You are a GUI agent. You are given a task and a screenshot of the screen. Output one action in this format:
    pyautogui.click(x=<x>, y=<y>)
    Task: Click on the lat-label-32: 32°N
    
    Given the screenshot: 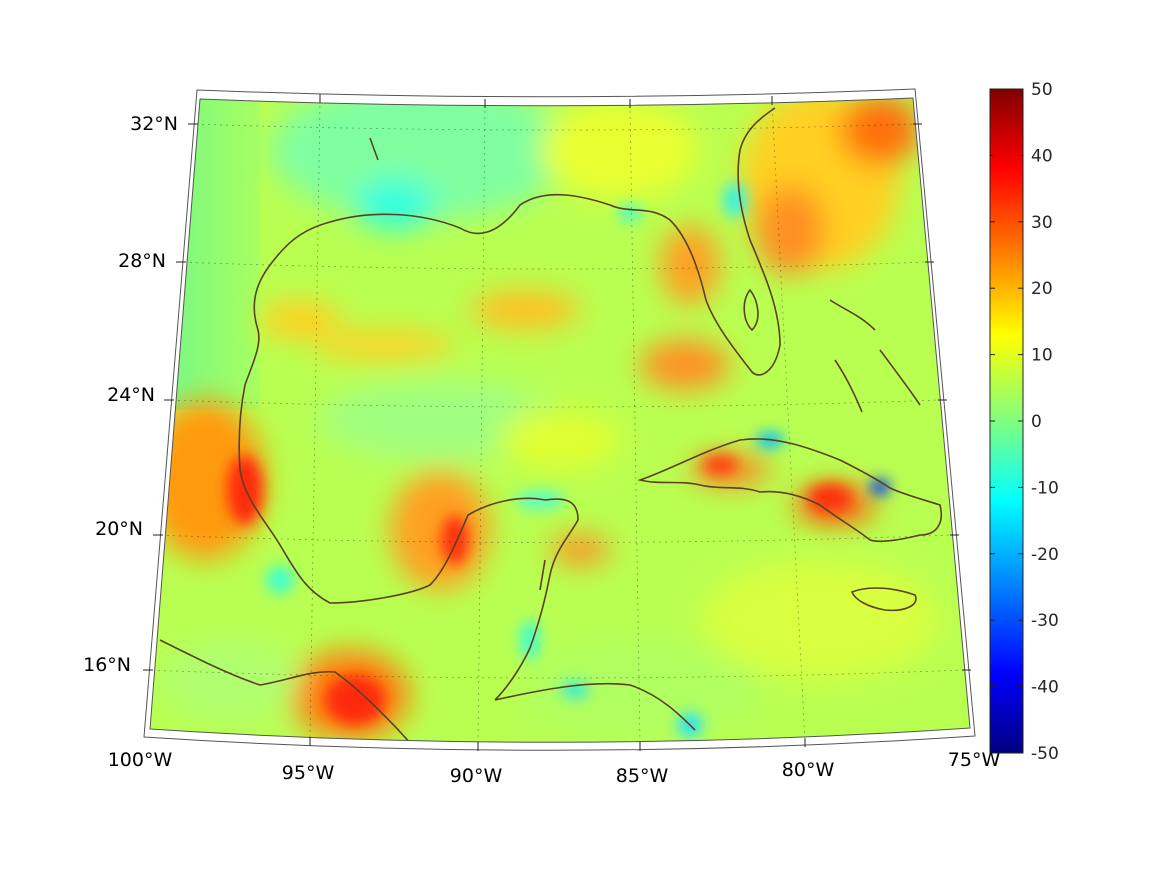 What is the action you would take?
    pyautogui.click(x=154, y=124)
    